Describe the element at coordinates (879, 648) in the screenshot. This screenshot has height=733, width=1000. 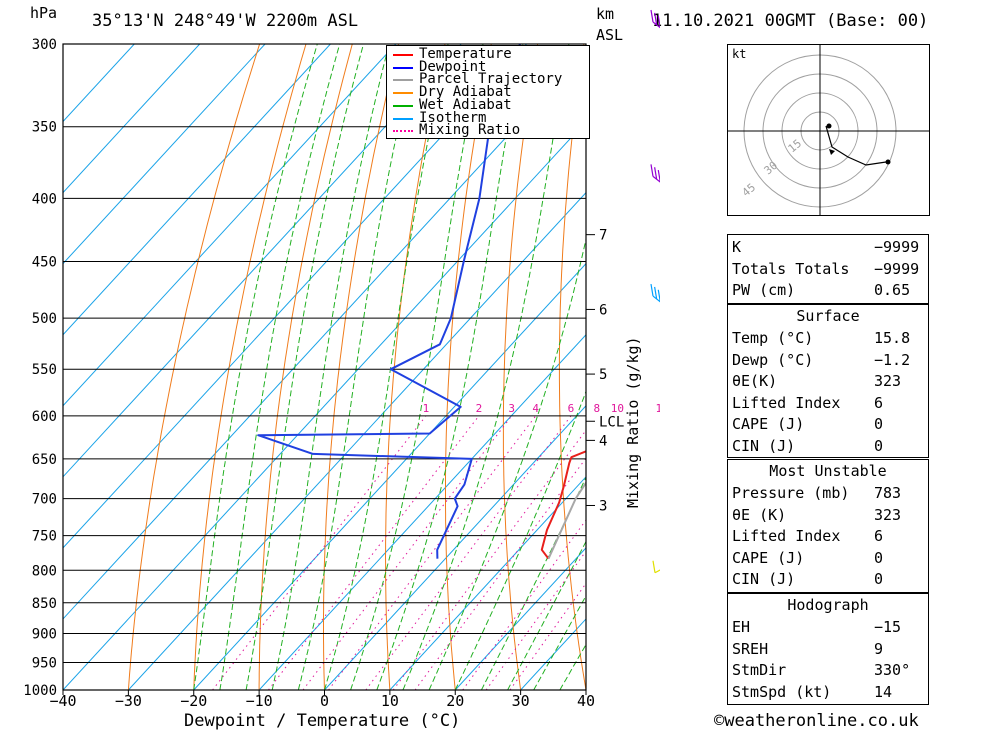
I see `index-value: 9` at that location.